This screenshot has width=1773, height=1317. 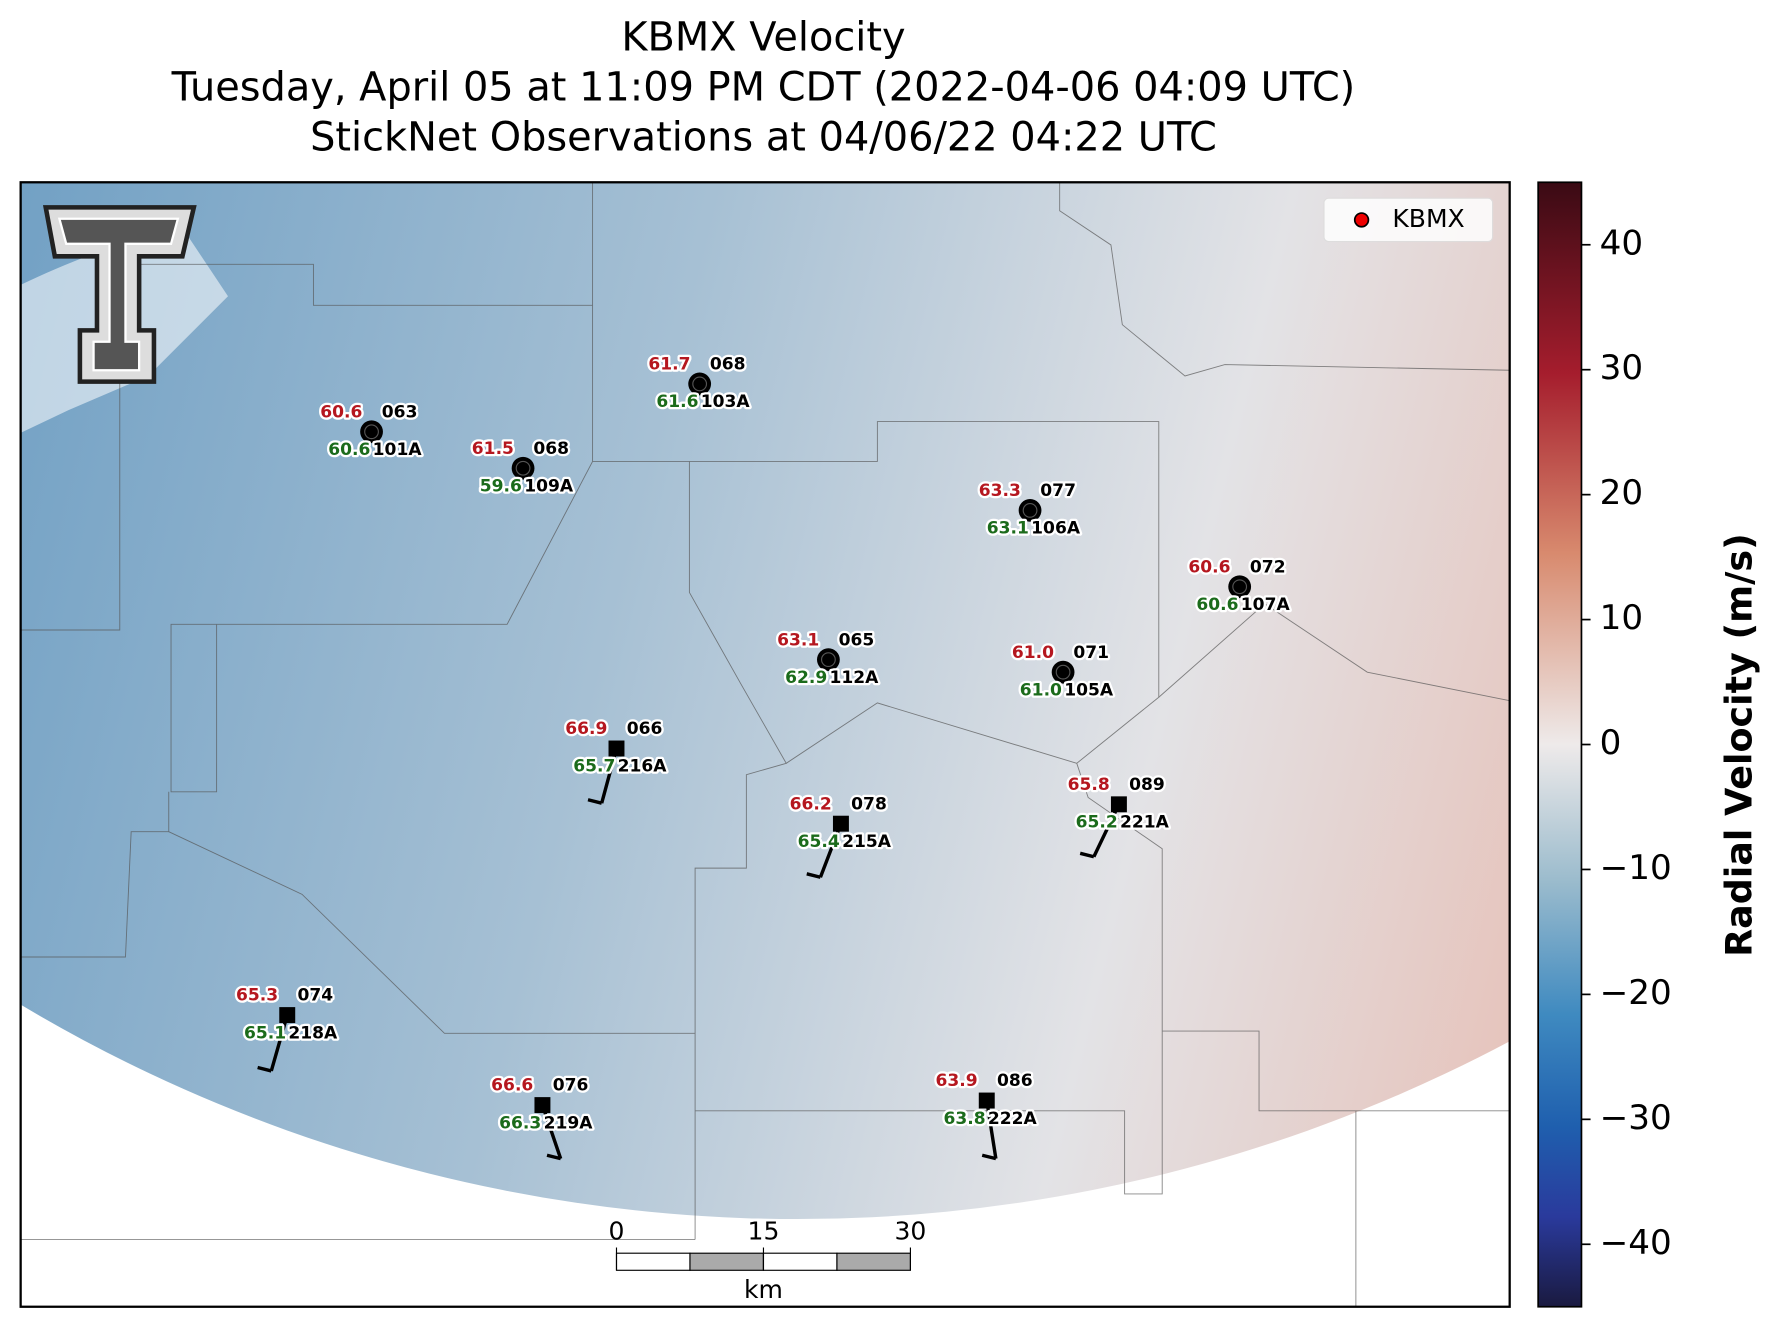 What do you see at coordinates (763, 37) in the screenshot?
I see `title-line: KBMX Velocity` at bounding box center [763, 37].